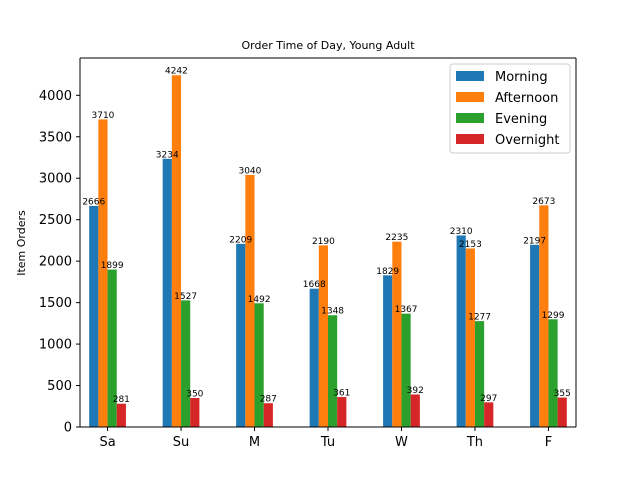 The height and width of the screenshot is (480, 640). What do you see at coordinates (103, 116) in the screenshot?
I see `data-label: 3710` at bounding box center [103, 116].